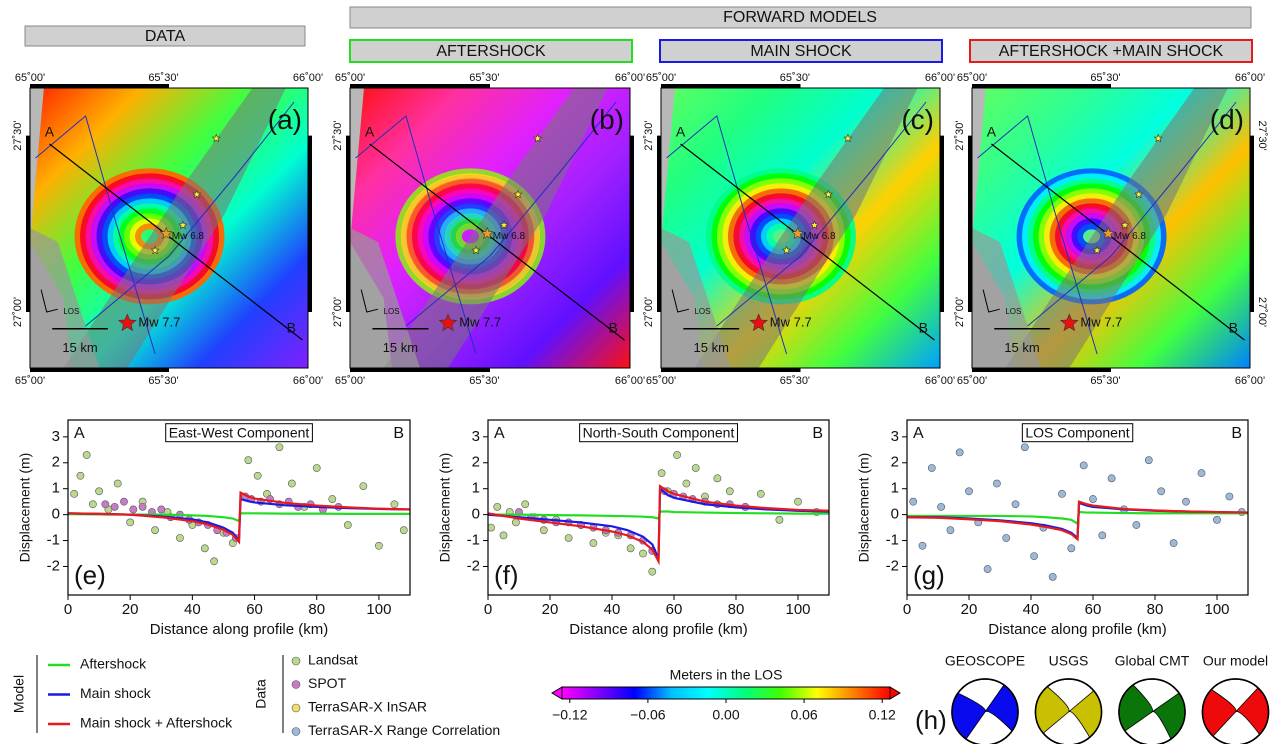 The height and width of the screenshot is (744, 1276). I want to click on header-title: AFTERSHOCK, so click(491, 51).